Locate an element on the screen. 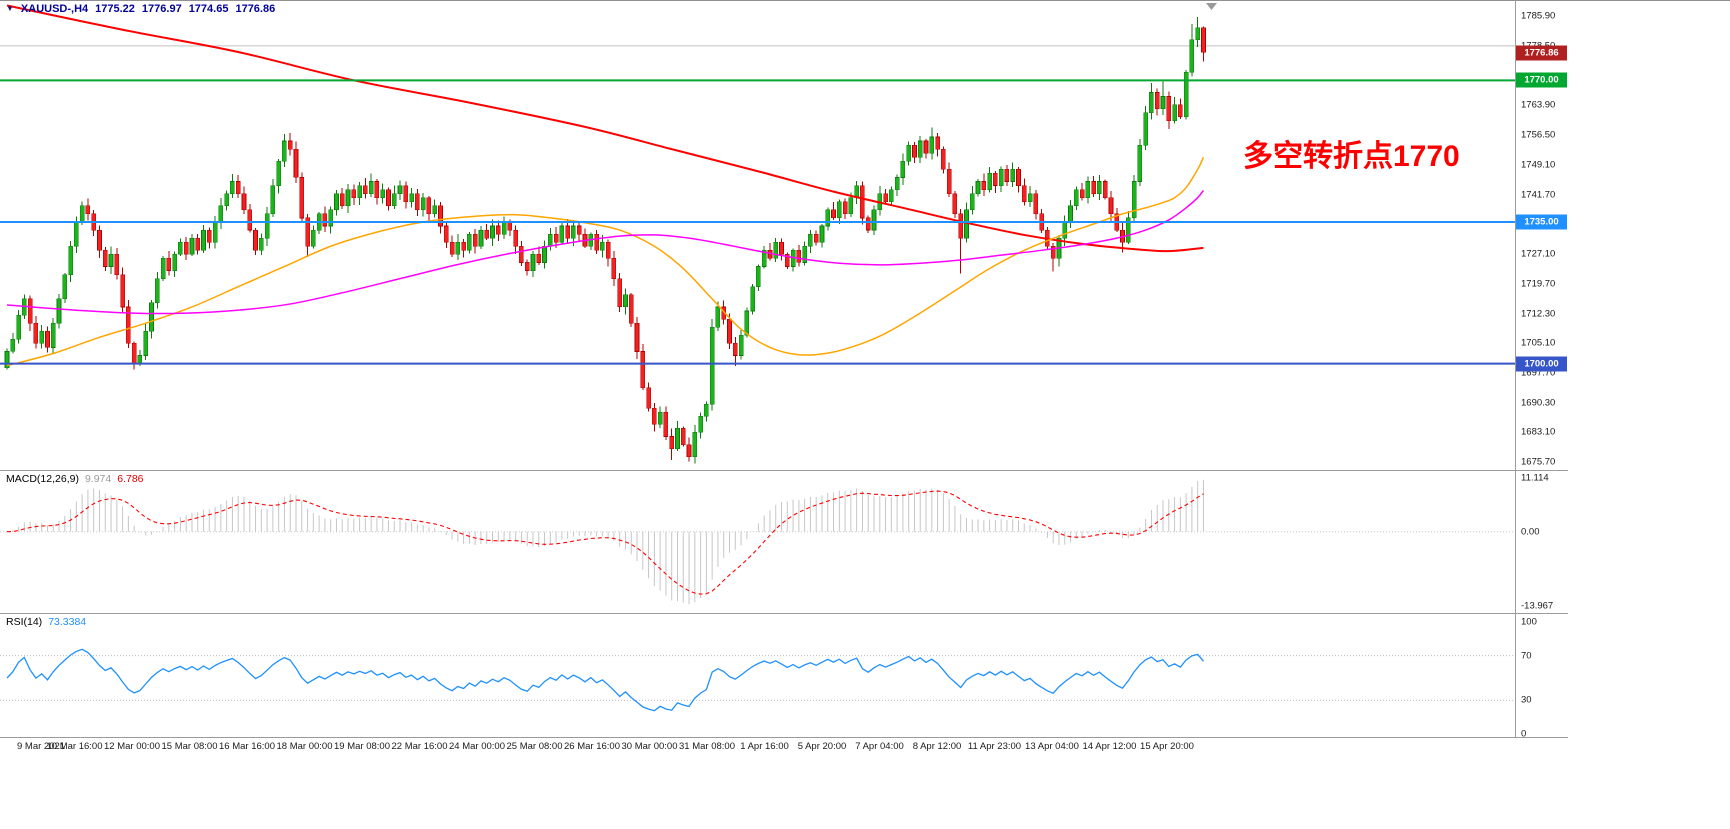  rsi-axis-label: 70 is located at coordinates (1526, 656).